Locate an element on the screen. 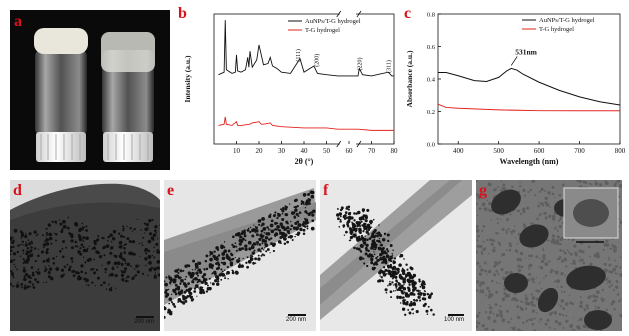 The width and height of the screenshot is (629, 336). left-vial-cap is located at coordinates (61, 147).